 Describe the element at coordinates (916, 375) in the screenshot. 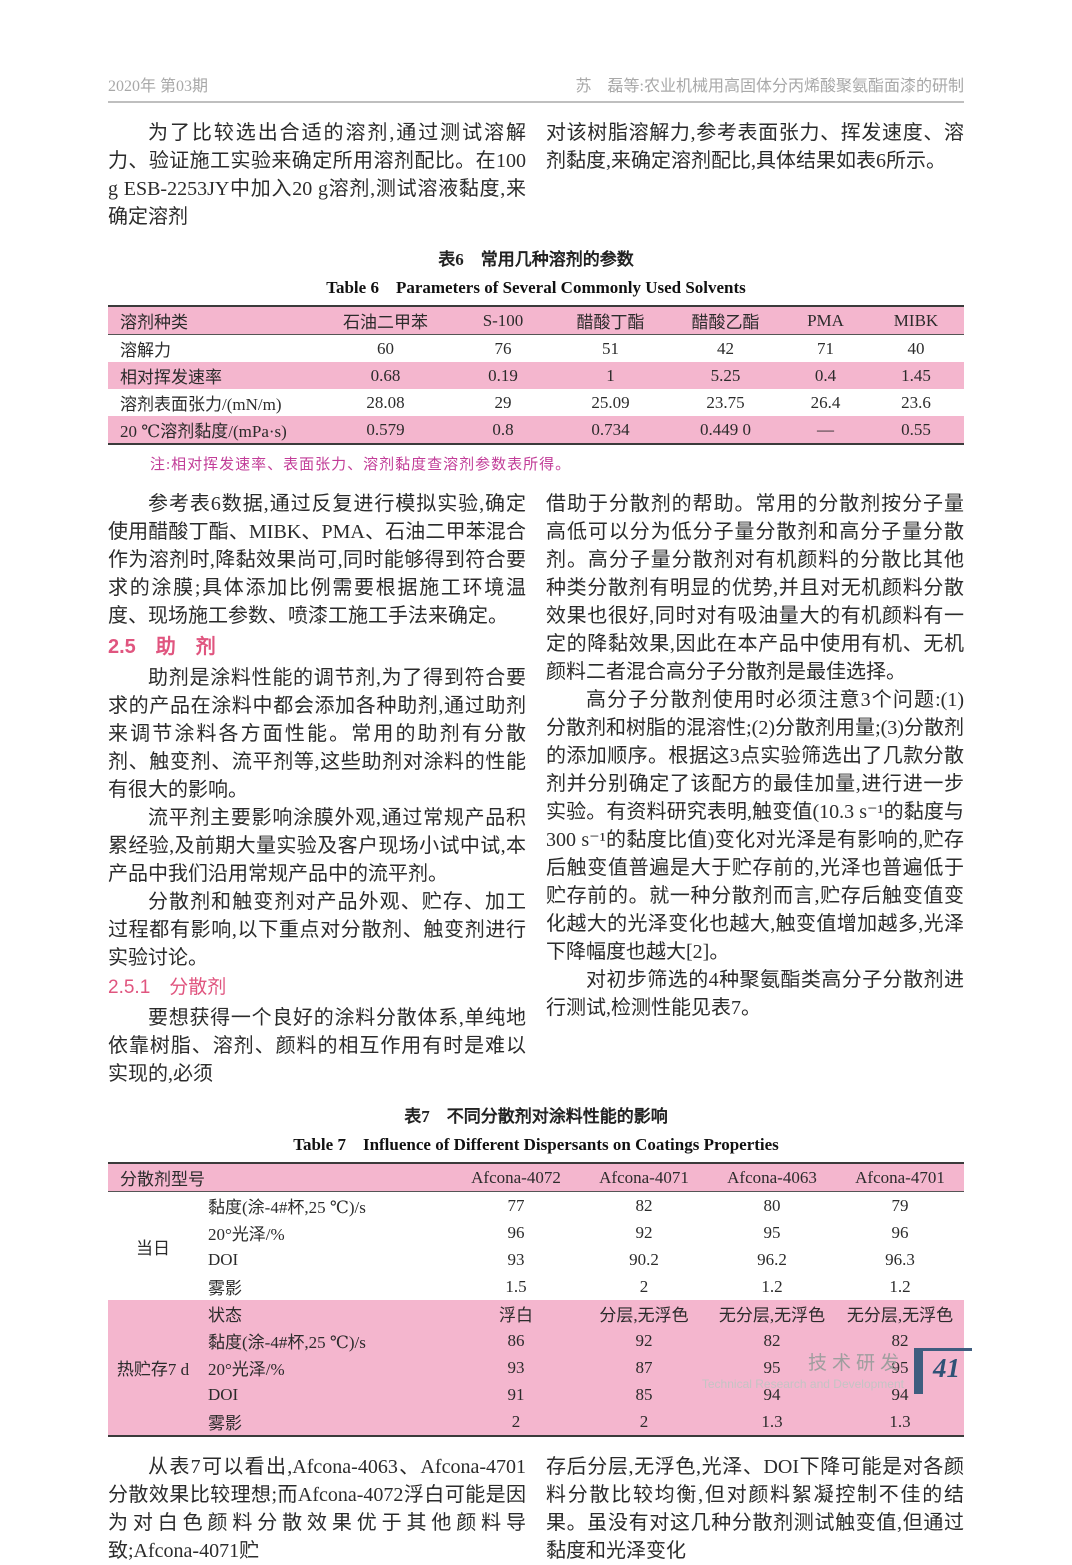

I see `table-cell: 1.45` at that location.